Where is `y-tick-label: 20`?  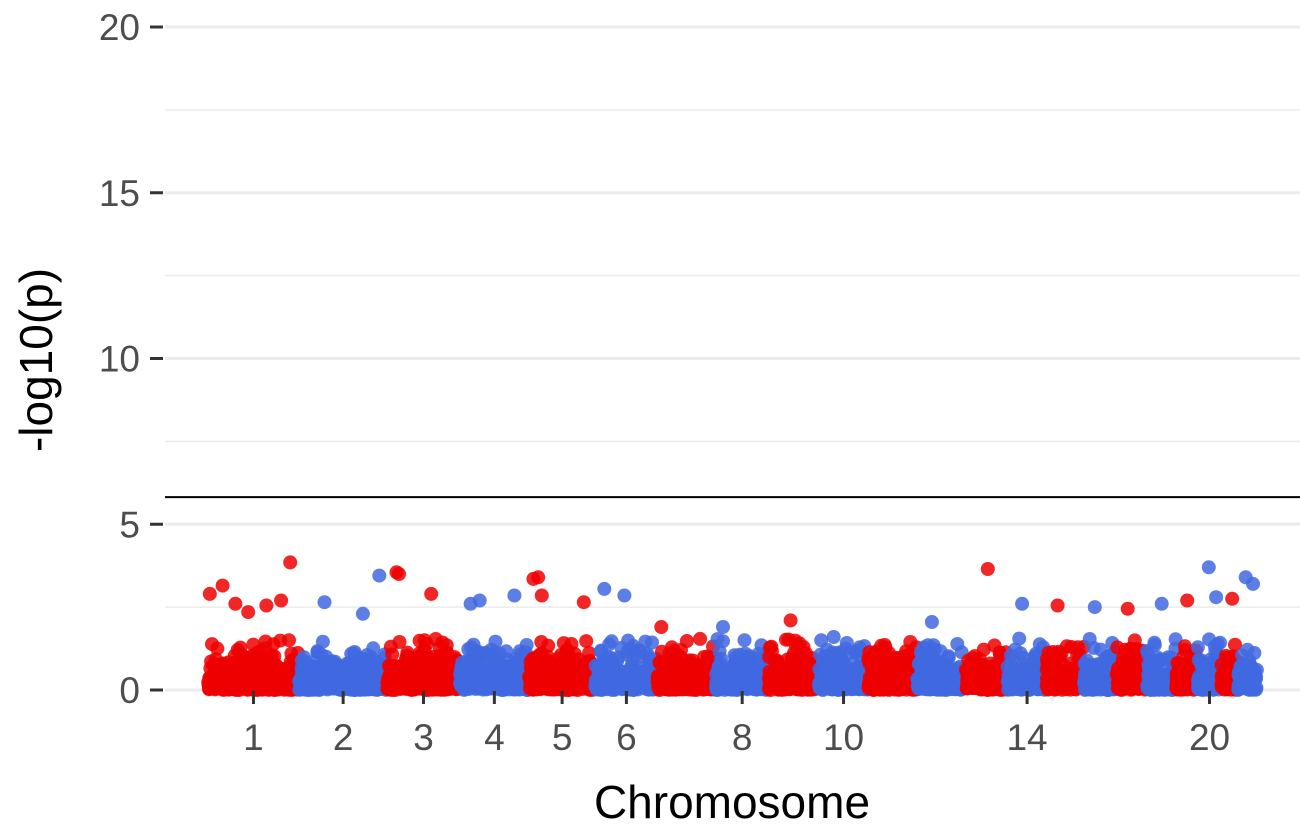
y-tick-label: 20 is located at coordinates (119, 27).